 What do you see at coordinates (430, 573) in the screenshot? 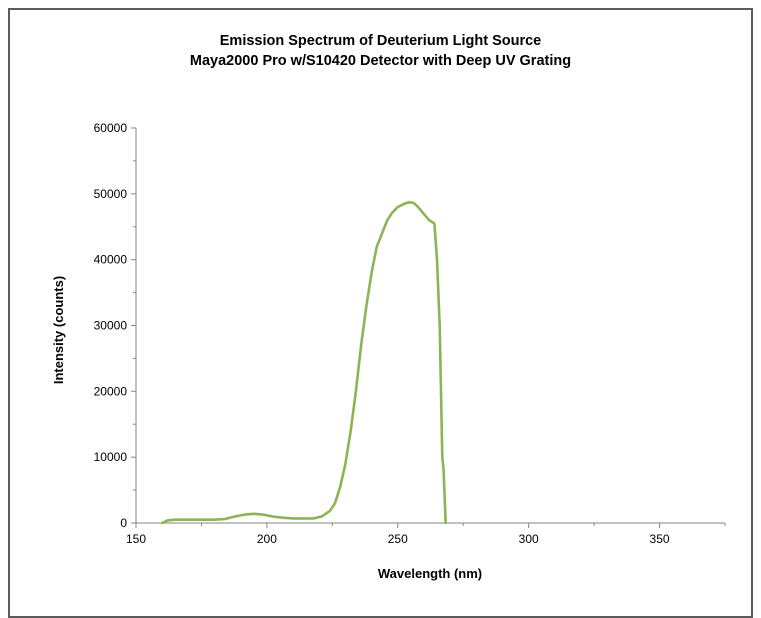
I see `x-axis-title: Wavelength (nm)` at bounding box center [430, 573].